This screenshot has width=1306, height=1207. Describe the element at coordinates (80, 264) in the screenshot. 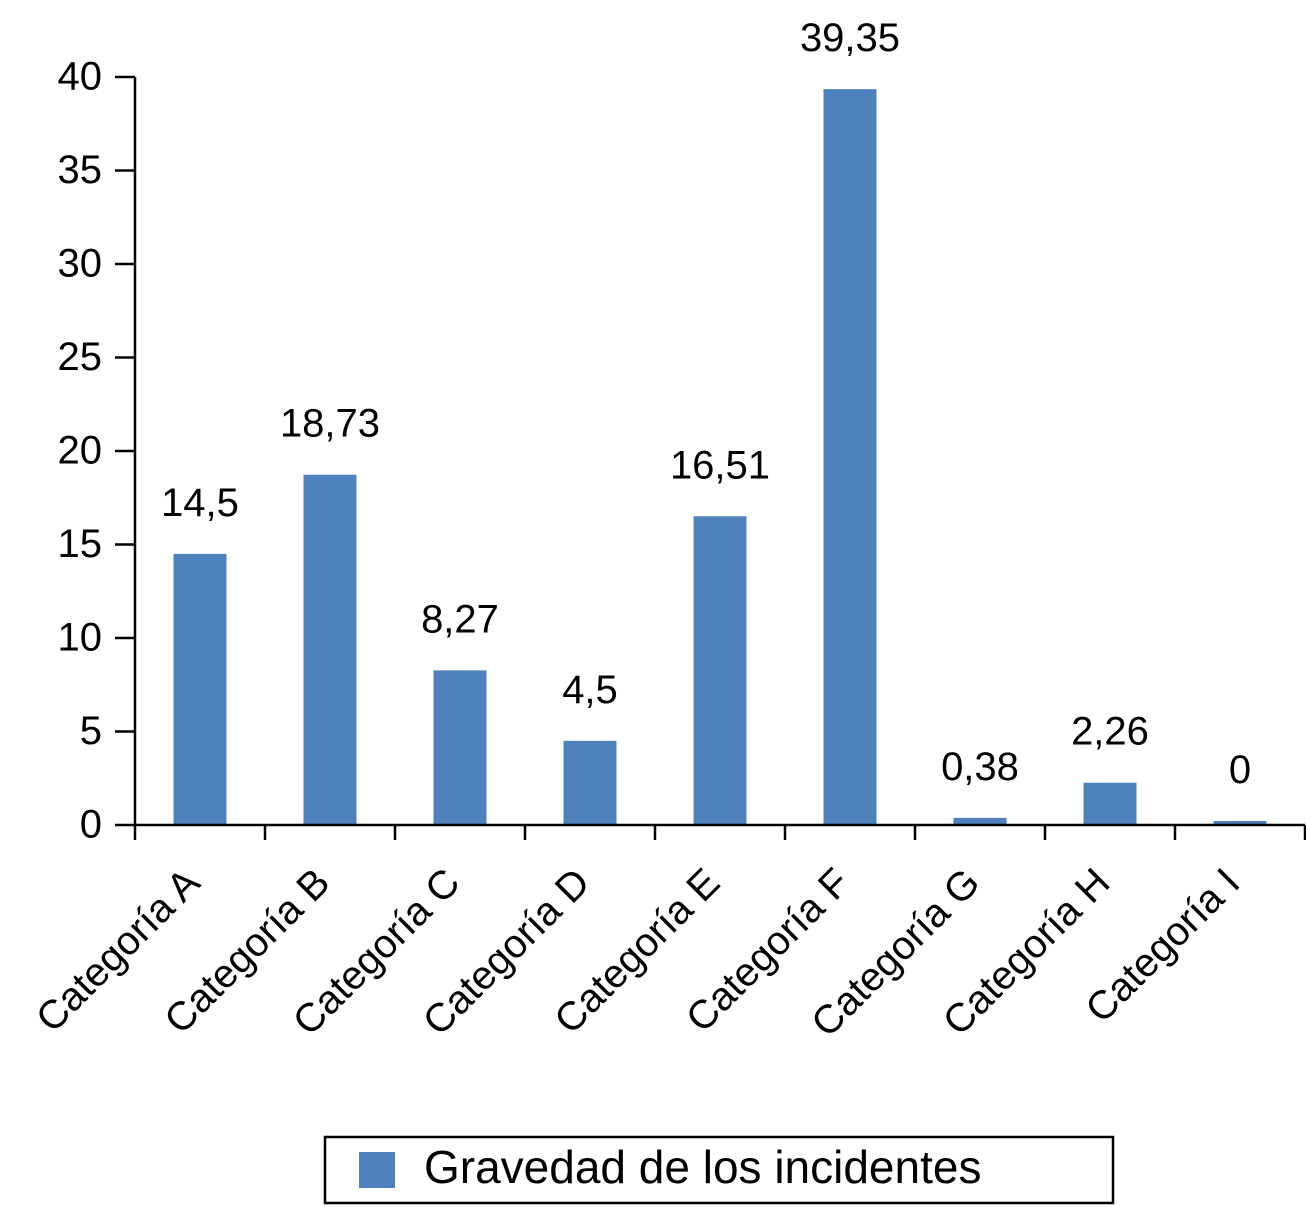

I see `y-tick-label: 30` at that location.